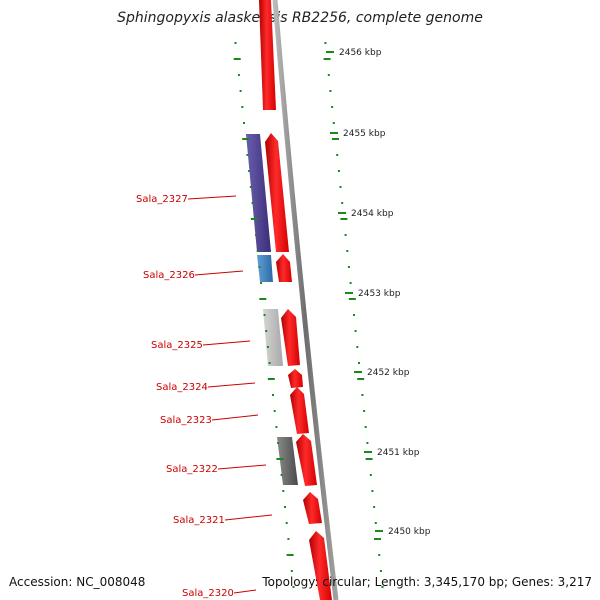  I want to click on kbp-label: 2453 kbp, so click(379, 294).